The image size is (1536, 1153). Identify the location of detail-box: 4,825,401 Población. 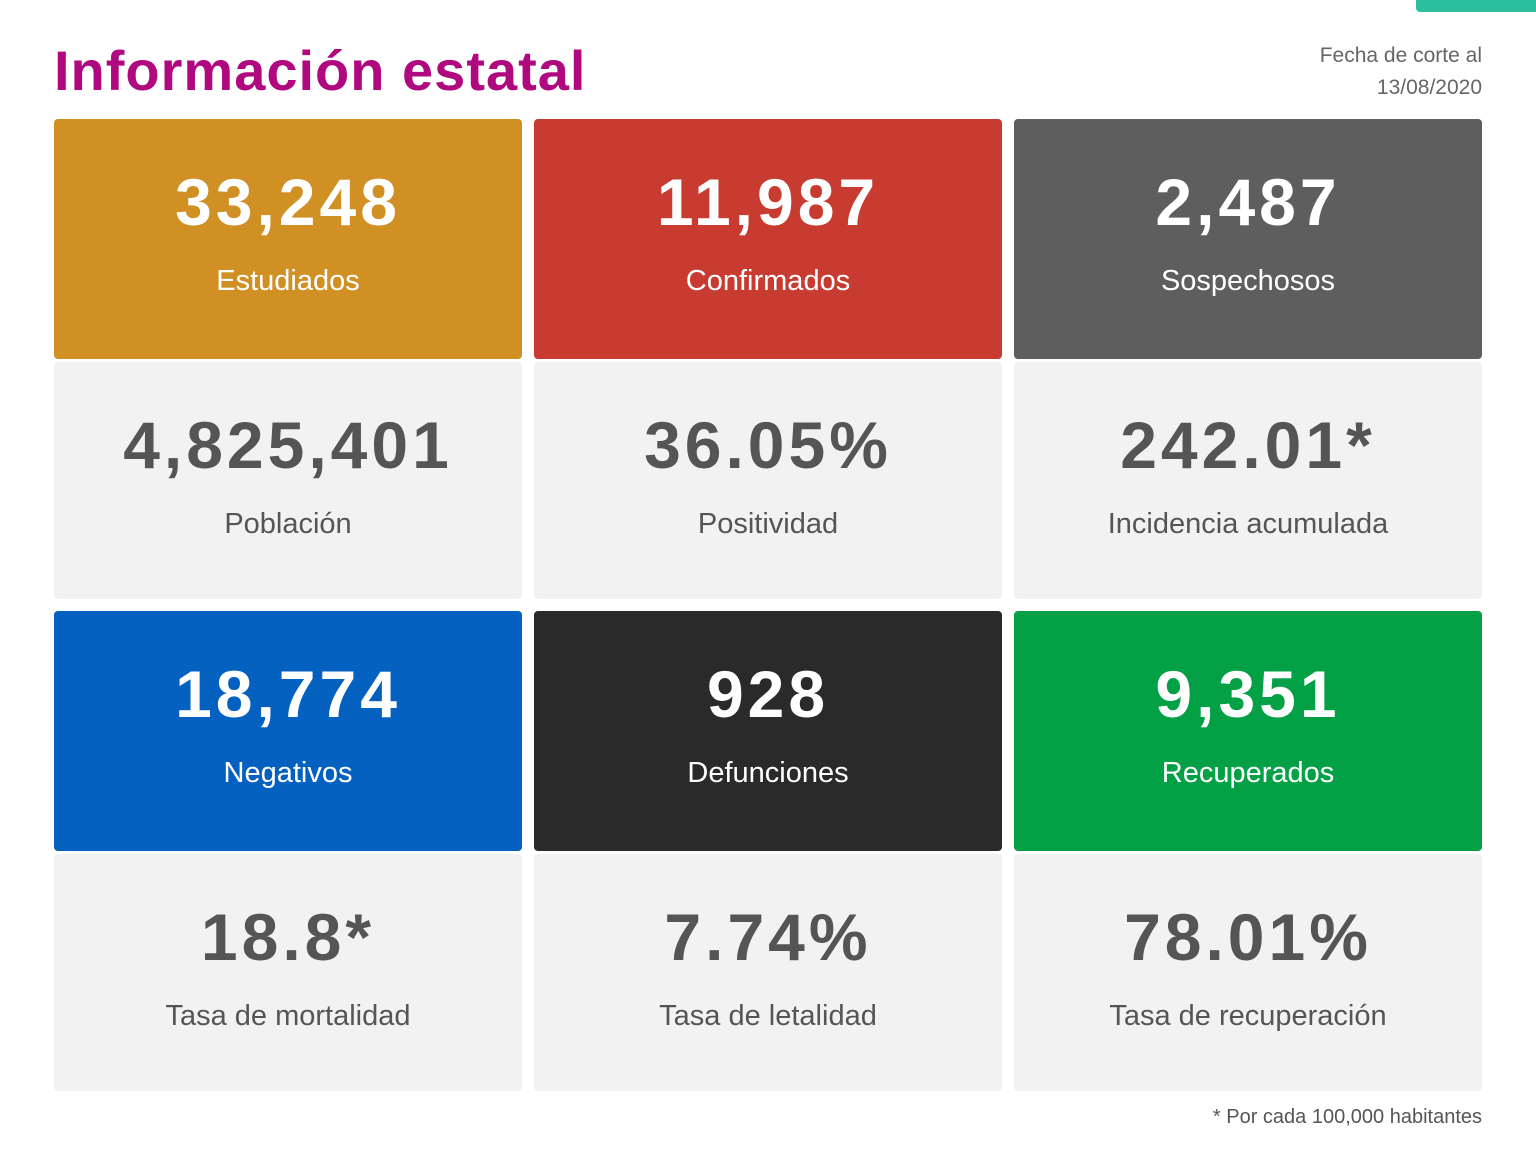
(288, 480).